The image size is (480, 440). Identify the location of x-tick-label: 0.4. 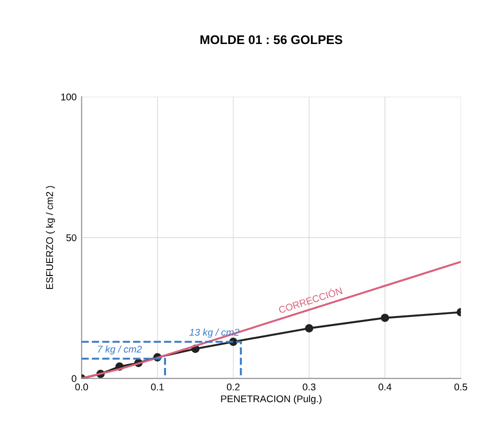
(385, 387).